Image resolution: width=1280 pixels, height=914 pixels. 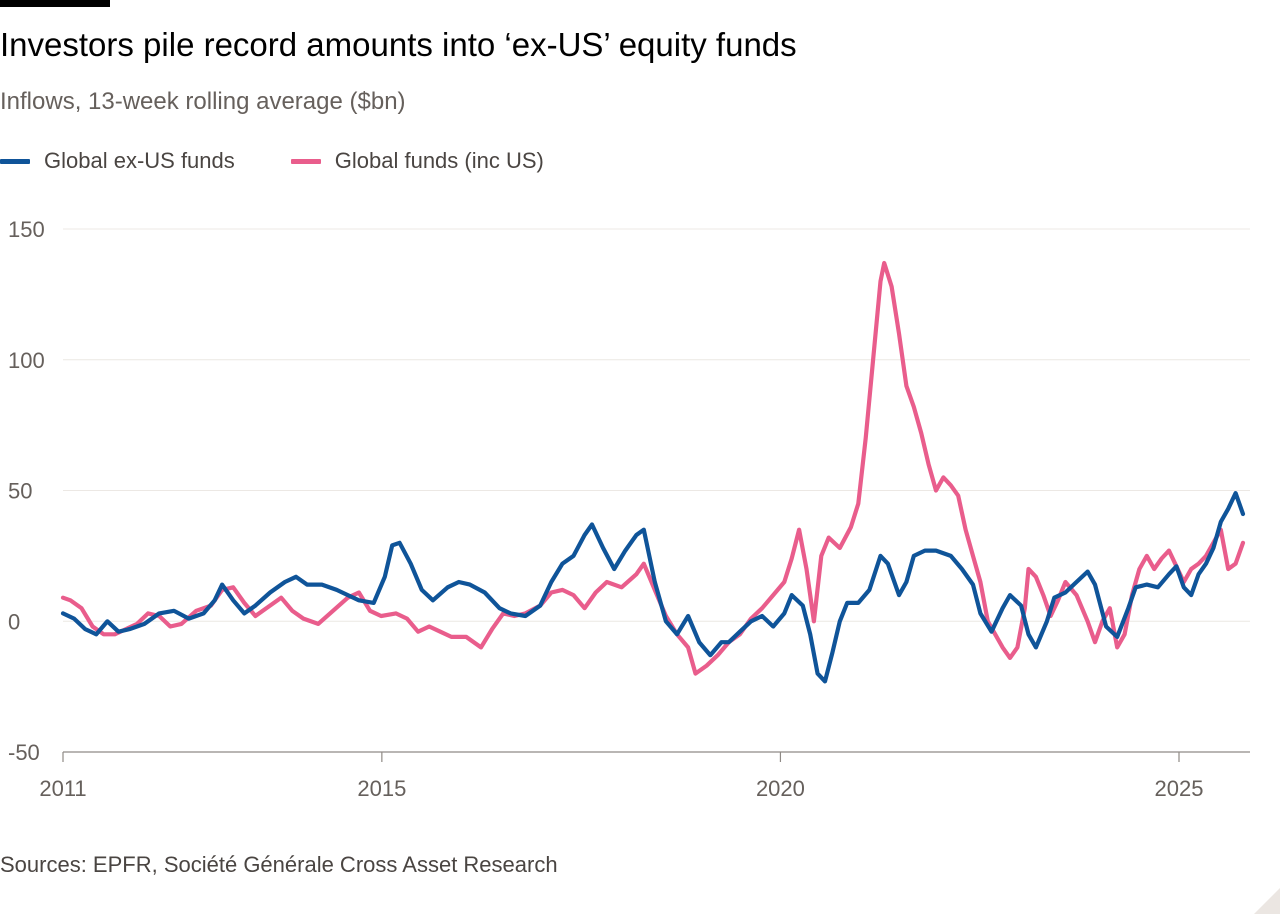 What do you see at coordinates (203, 101) in the screenshot?
I see `chart-subtitle: Inflows, 13-week rolling average ($bn)` at bounding box center [203, 101].